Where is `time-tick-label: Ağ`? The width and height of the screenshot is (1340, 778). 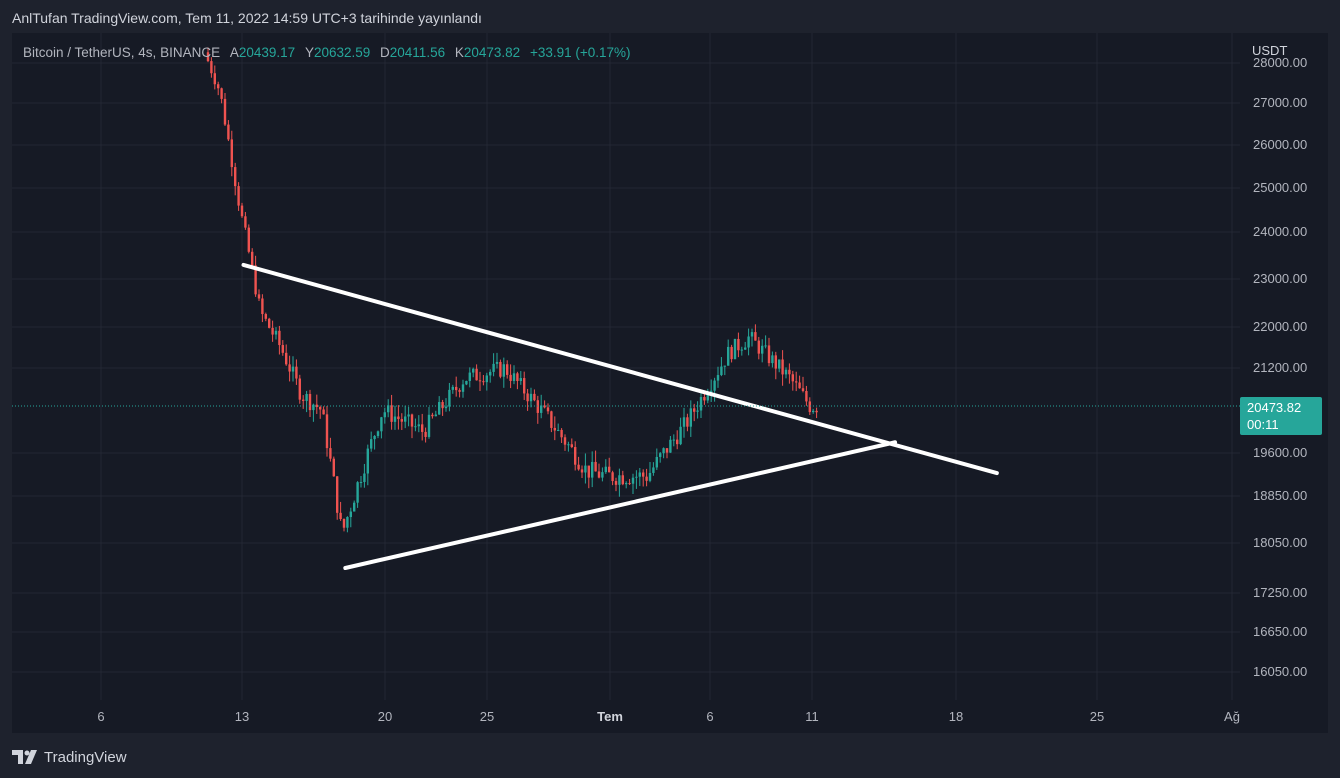
time-tick-label: Ağ is located at coordinates (1232, 716).